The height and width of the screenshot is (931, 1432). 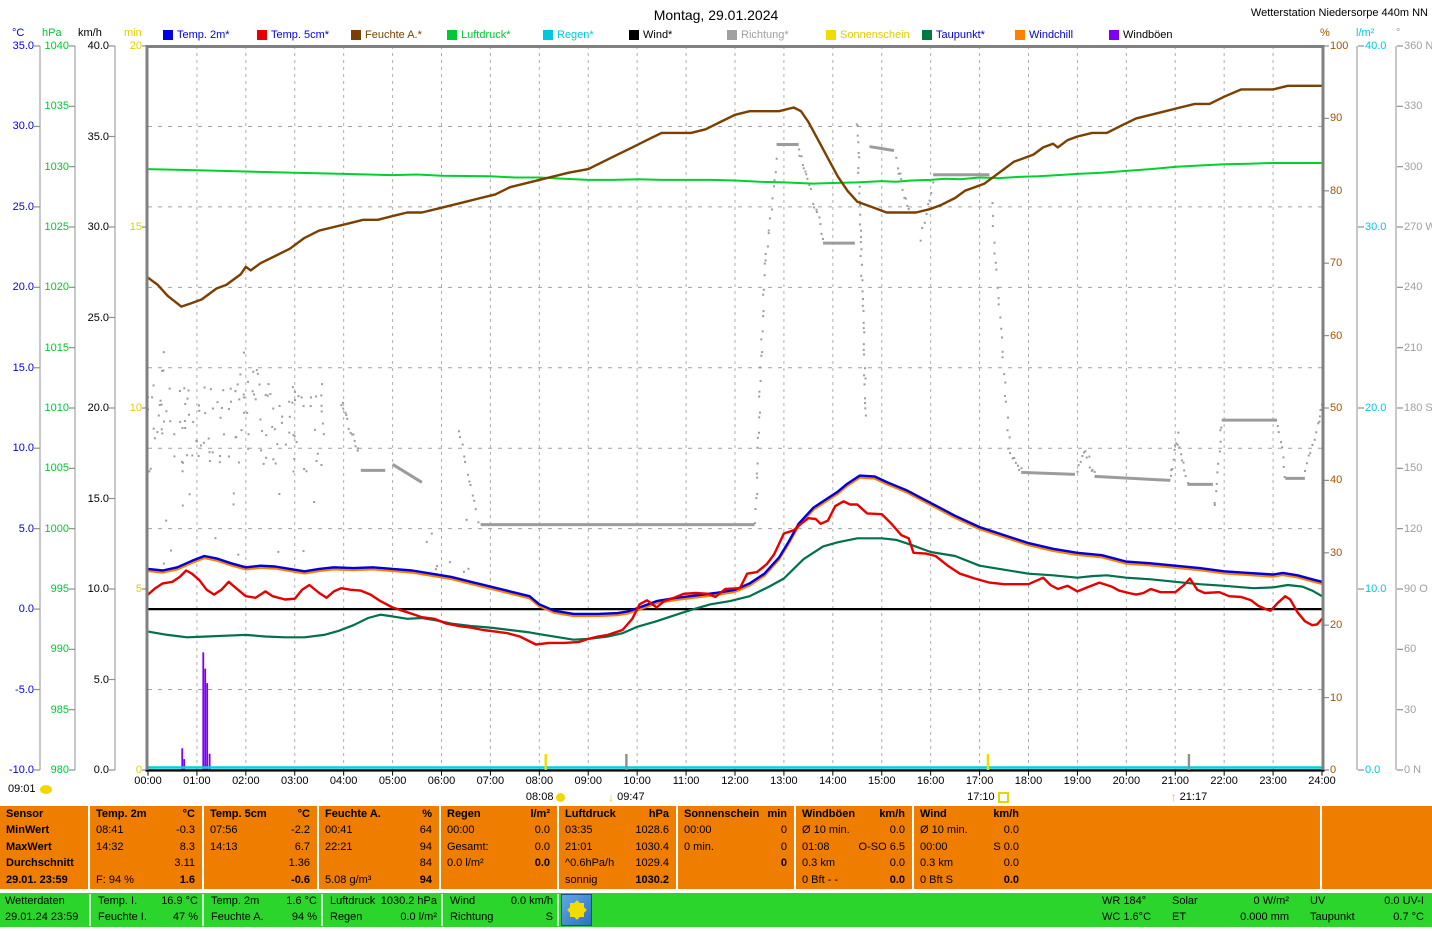 What do you see at coordinates (56, 528) in the screenshot?
I see `axis-tick-hPa: 1000` at bounding box center [56, 528].